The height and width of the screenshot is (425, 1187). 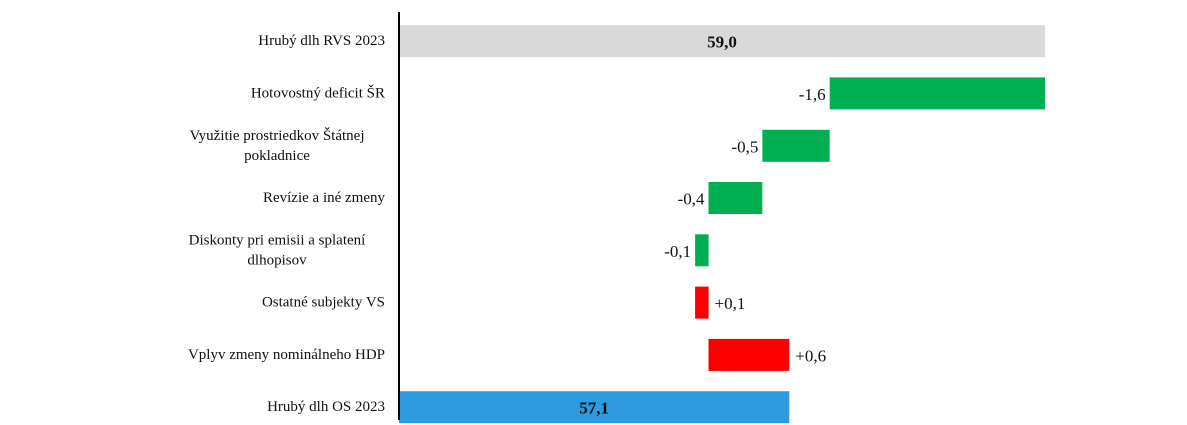 What do you see at coordinates (323, 303) in the screenshot?
I see `category-label-5: Ostatné subjekty VS` at bounding box center [323, 303].